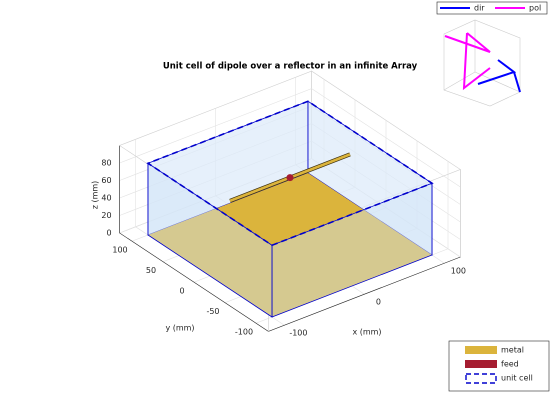  Describe the element at coordinates (366, 332) in the screenshot. I see `x-axis-label: x (mm)` at that location.